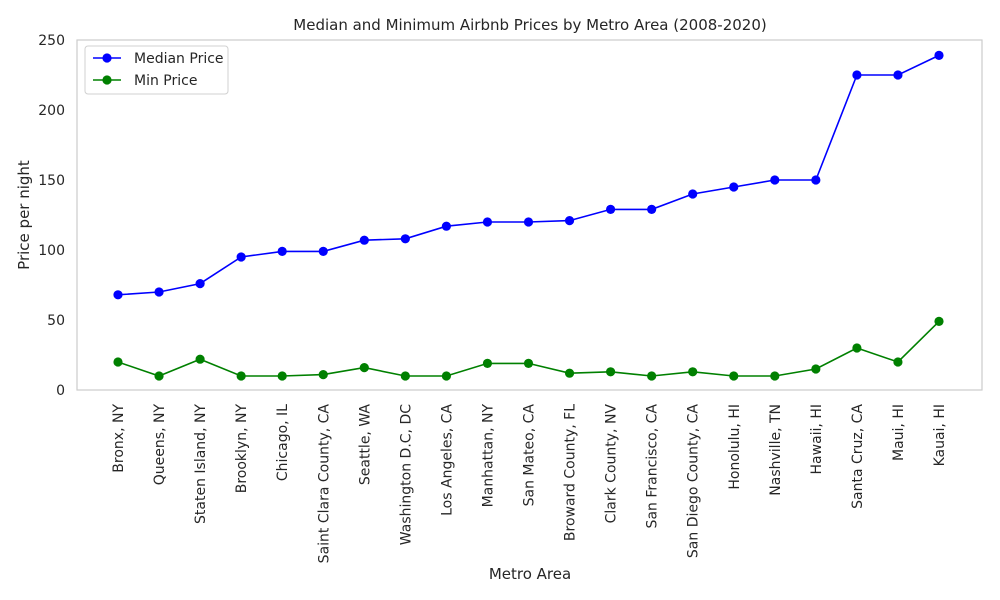  I want to click on x-tick-label: San Diego County, CA, so click(694, 481).